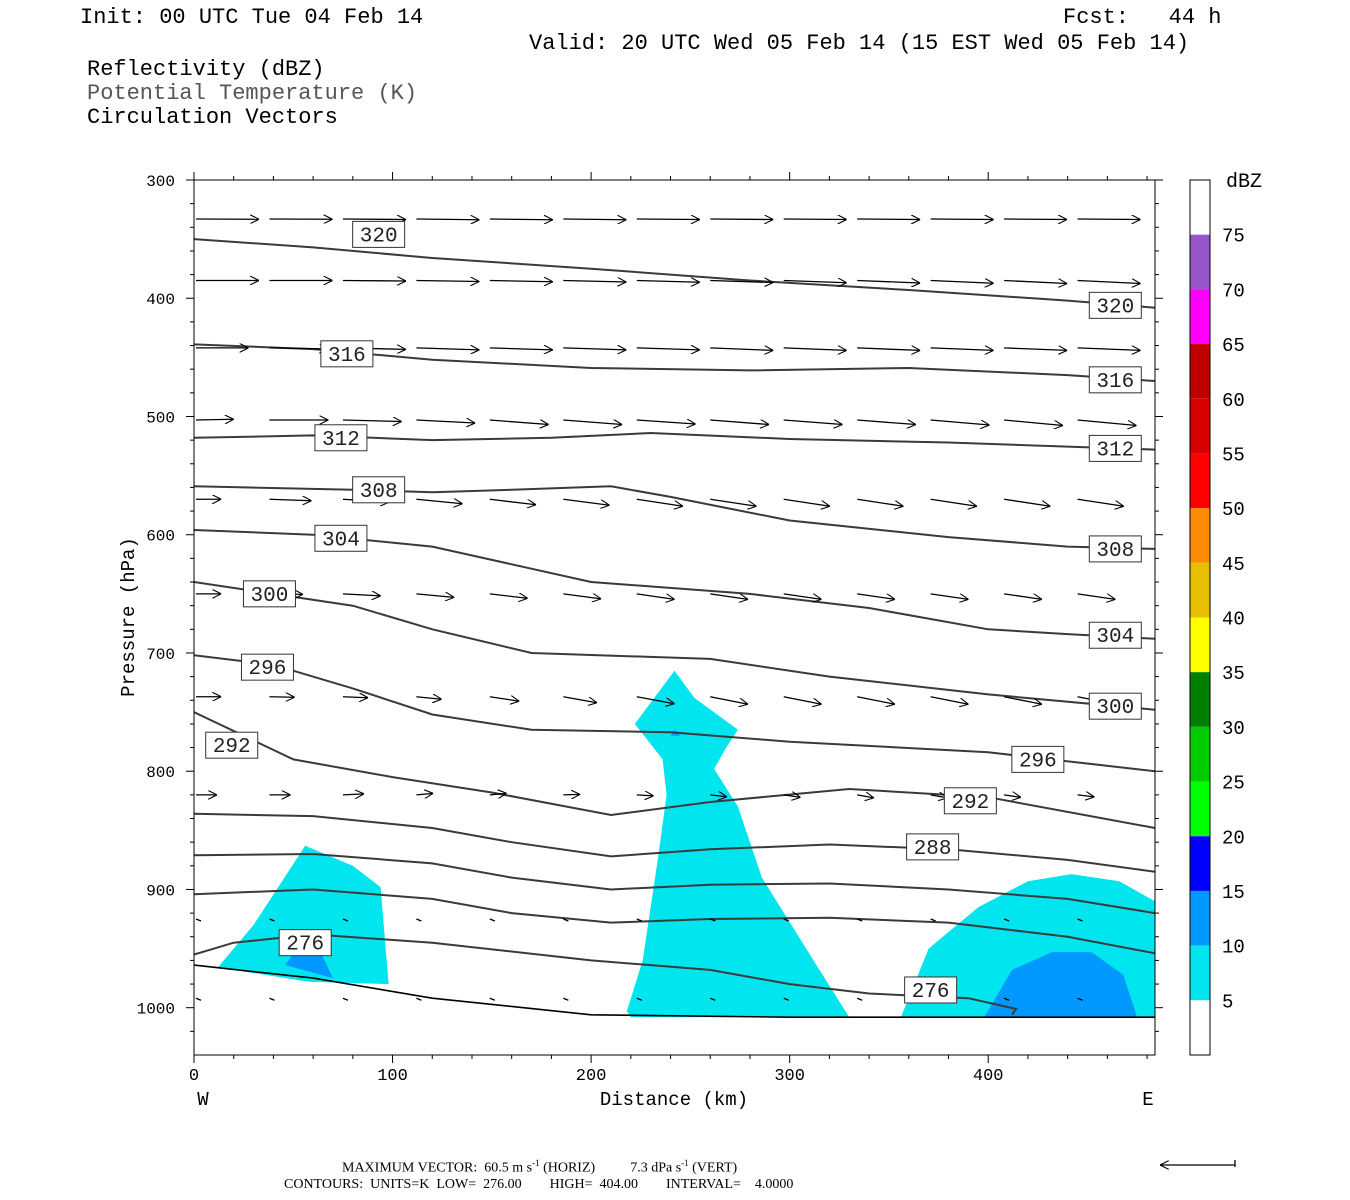  Describe the element at coordinates (789, 1076) in the screenshot. I see `x-tick-label: 300` at that location.